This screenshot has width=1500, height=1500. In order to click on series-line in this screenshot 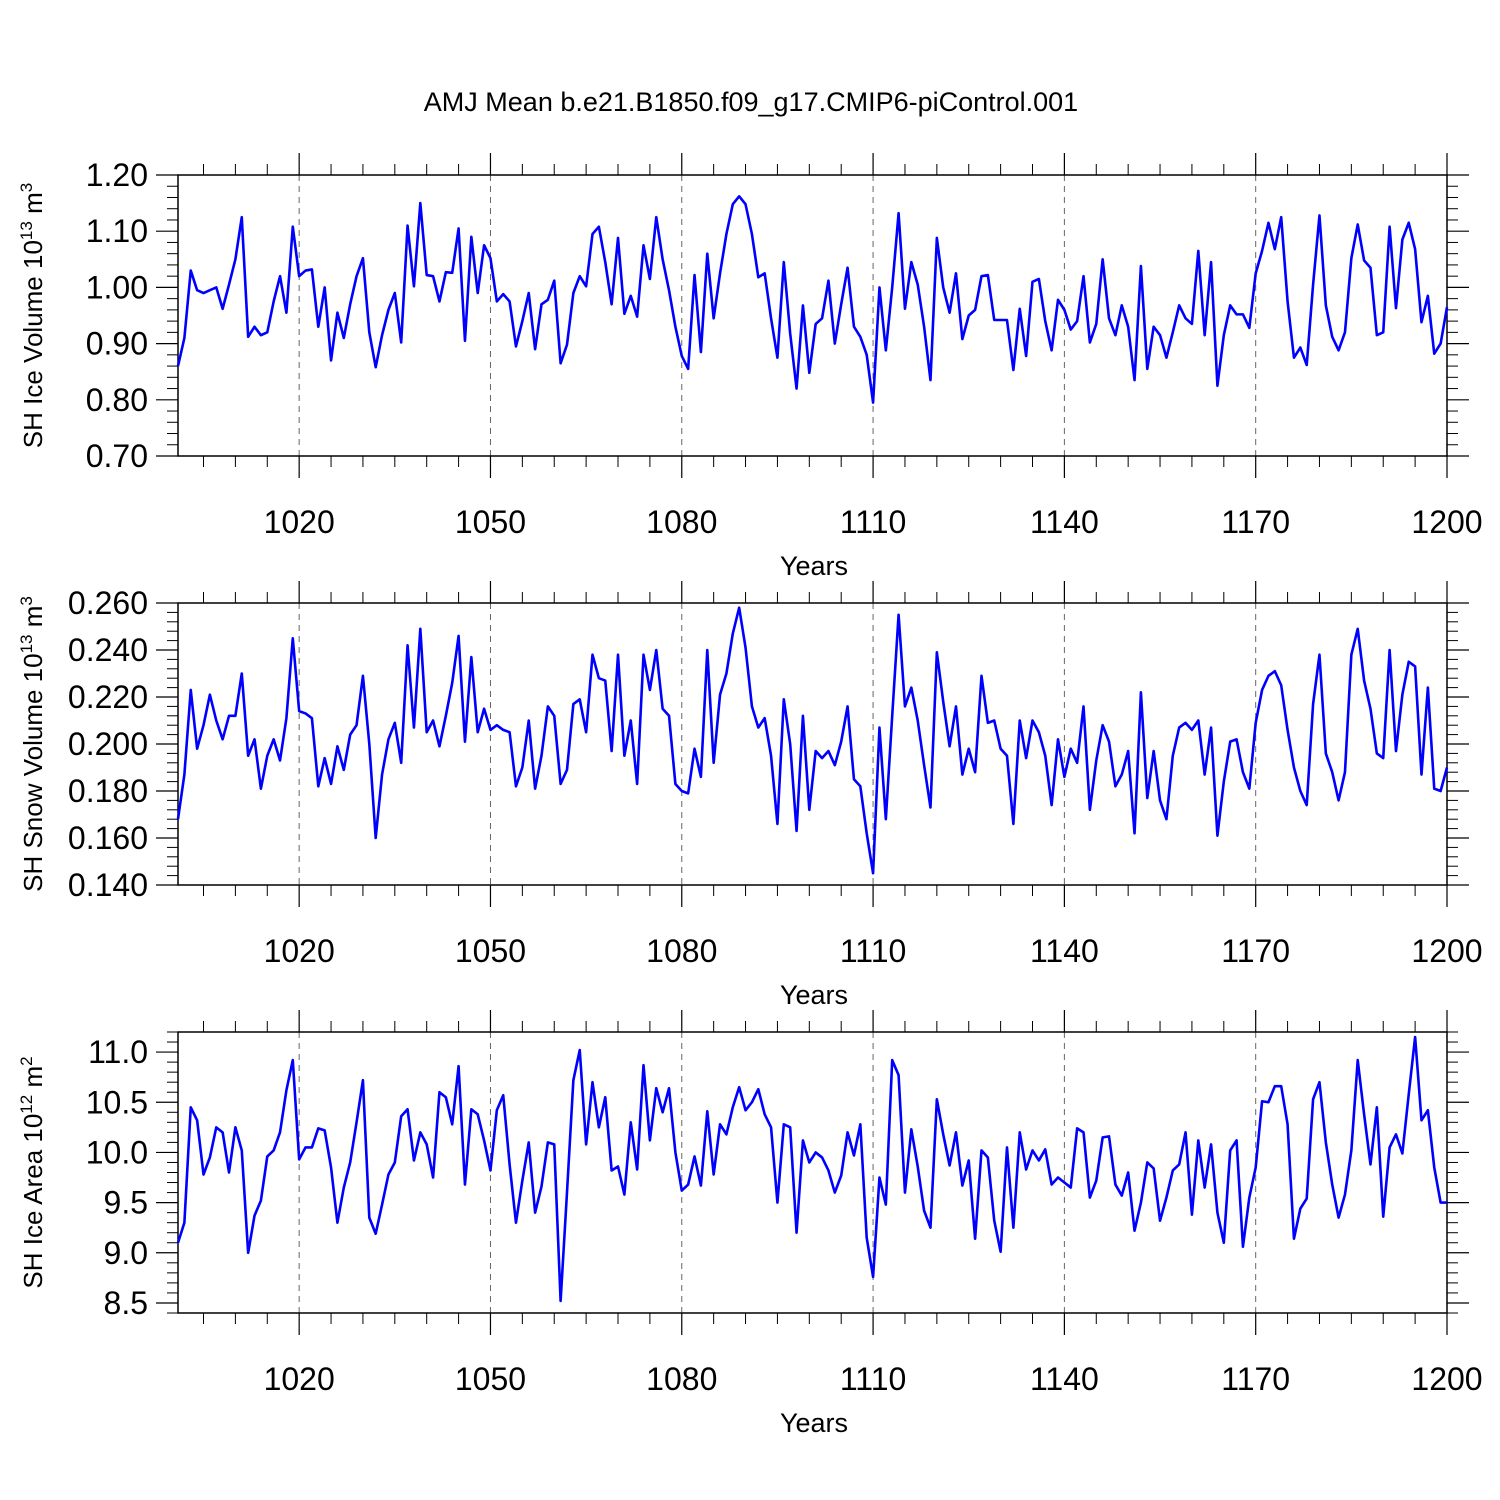, I will do `click(812, 299)`.